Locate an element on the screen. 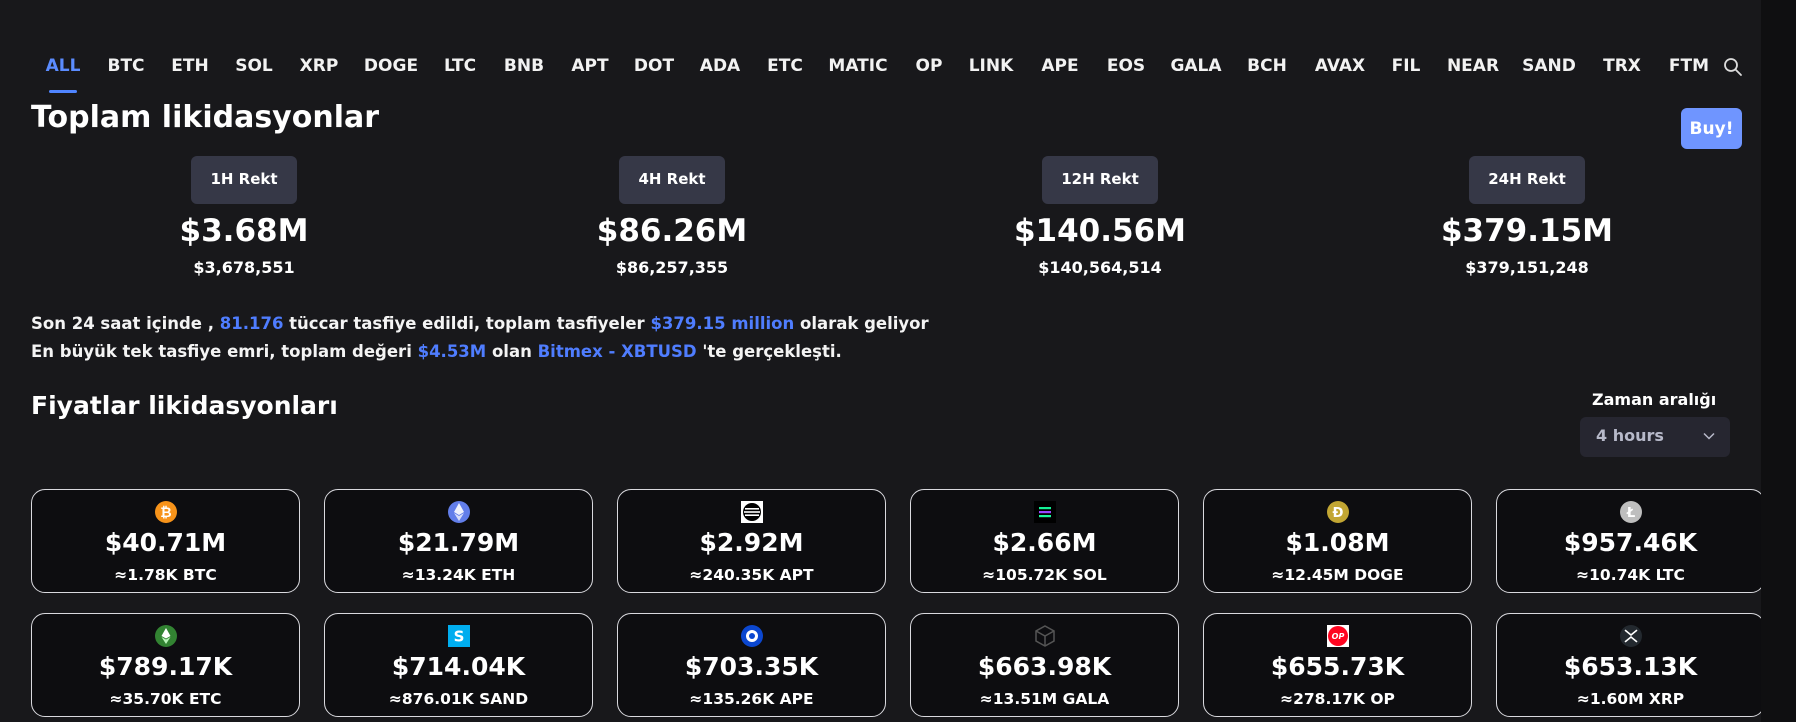 This screenshot has height=722, width=1796. summary-text: olan is located at coordinates (512, 351).